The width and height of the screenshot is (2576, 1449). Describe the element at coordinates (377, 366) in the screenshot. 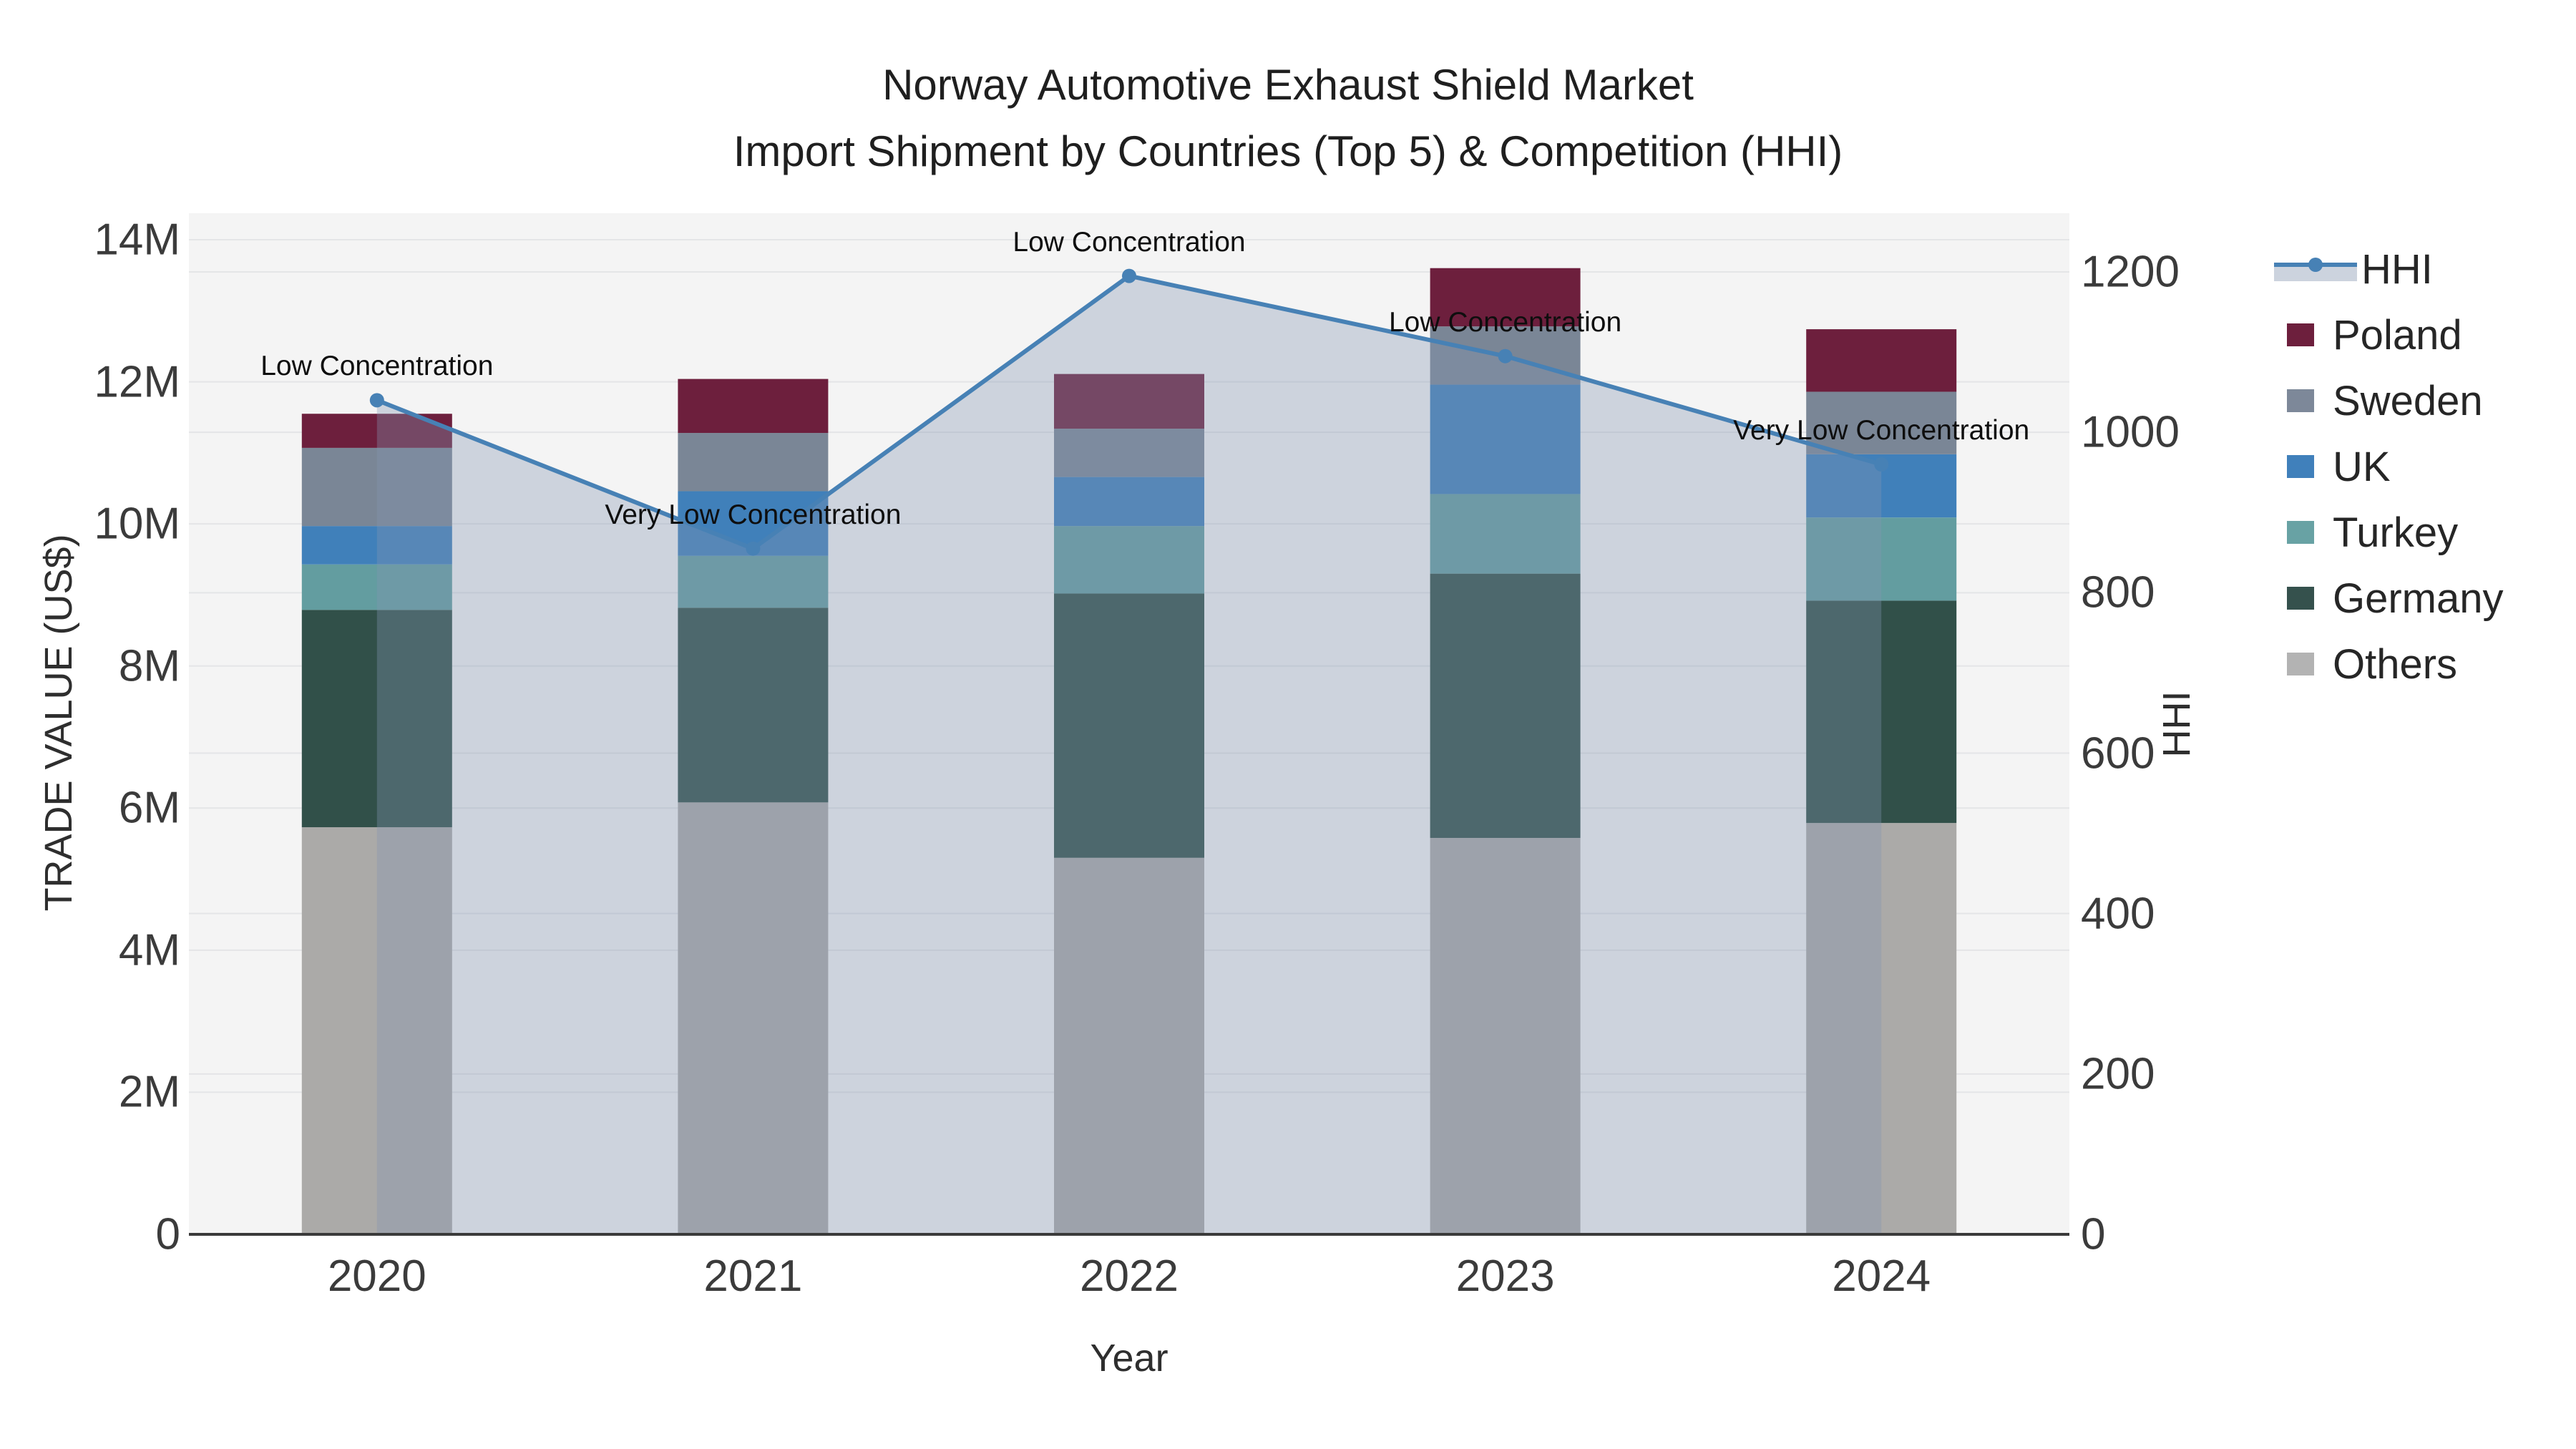

I see `annotation-2020: Low Concentration` at that location.